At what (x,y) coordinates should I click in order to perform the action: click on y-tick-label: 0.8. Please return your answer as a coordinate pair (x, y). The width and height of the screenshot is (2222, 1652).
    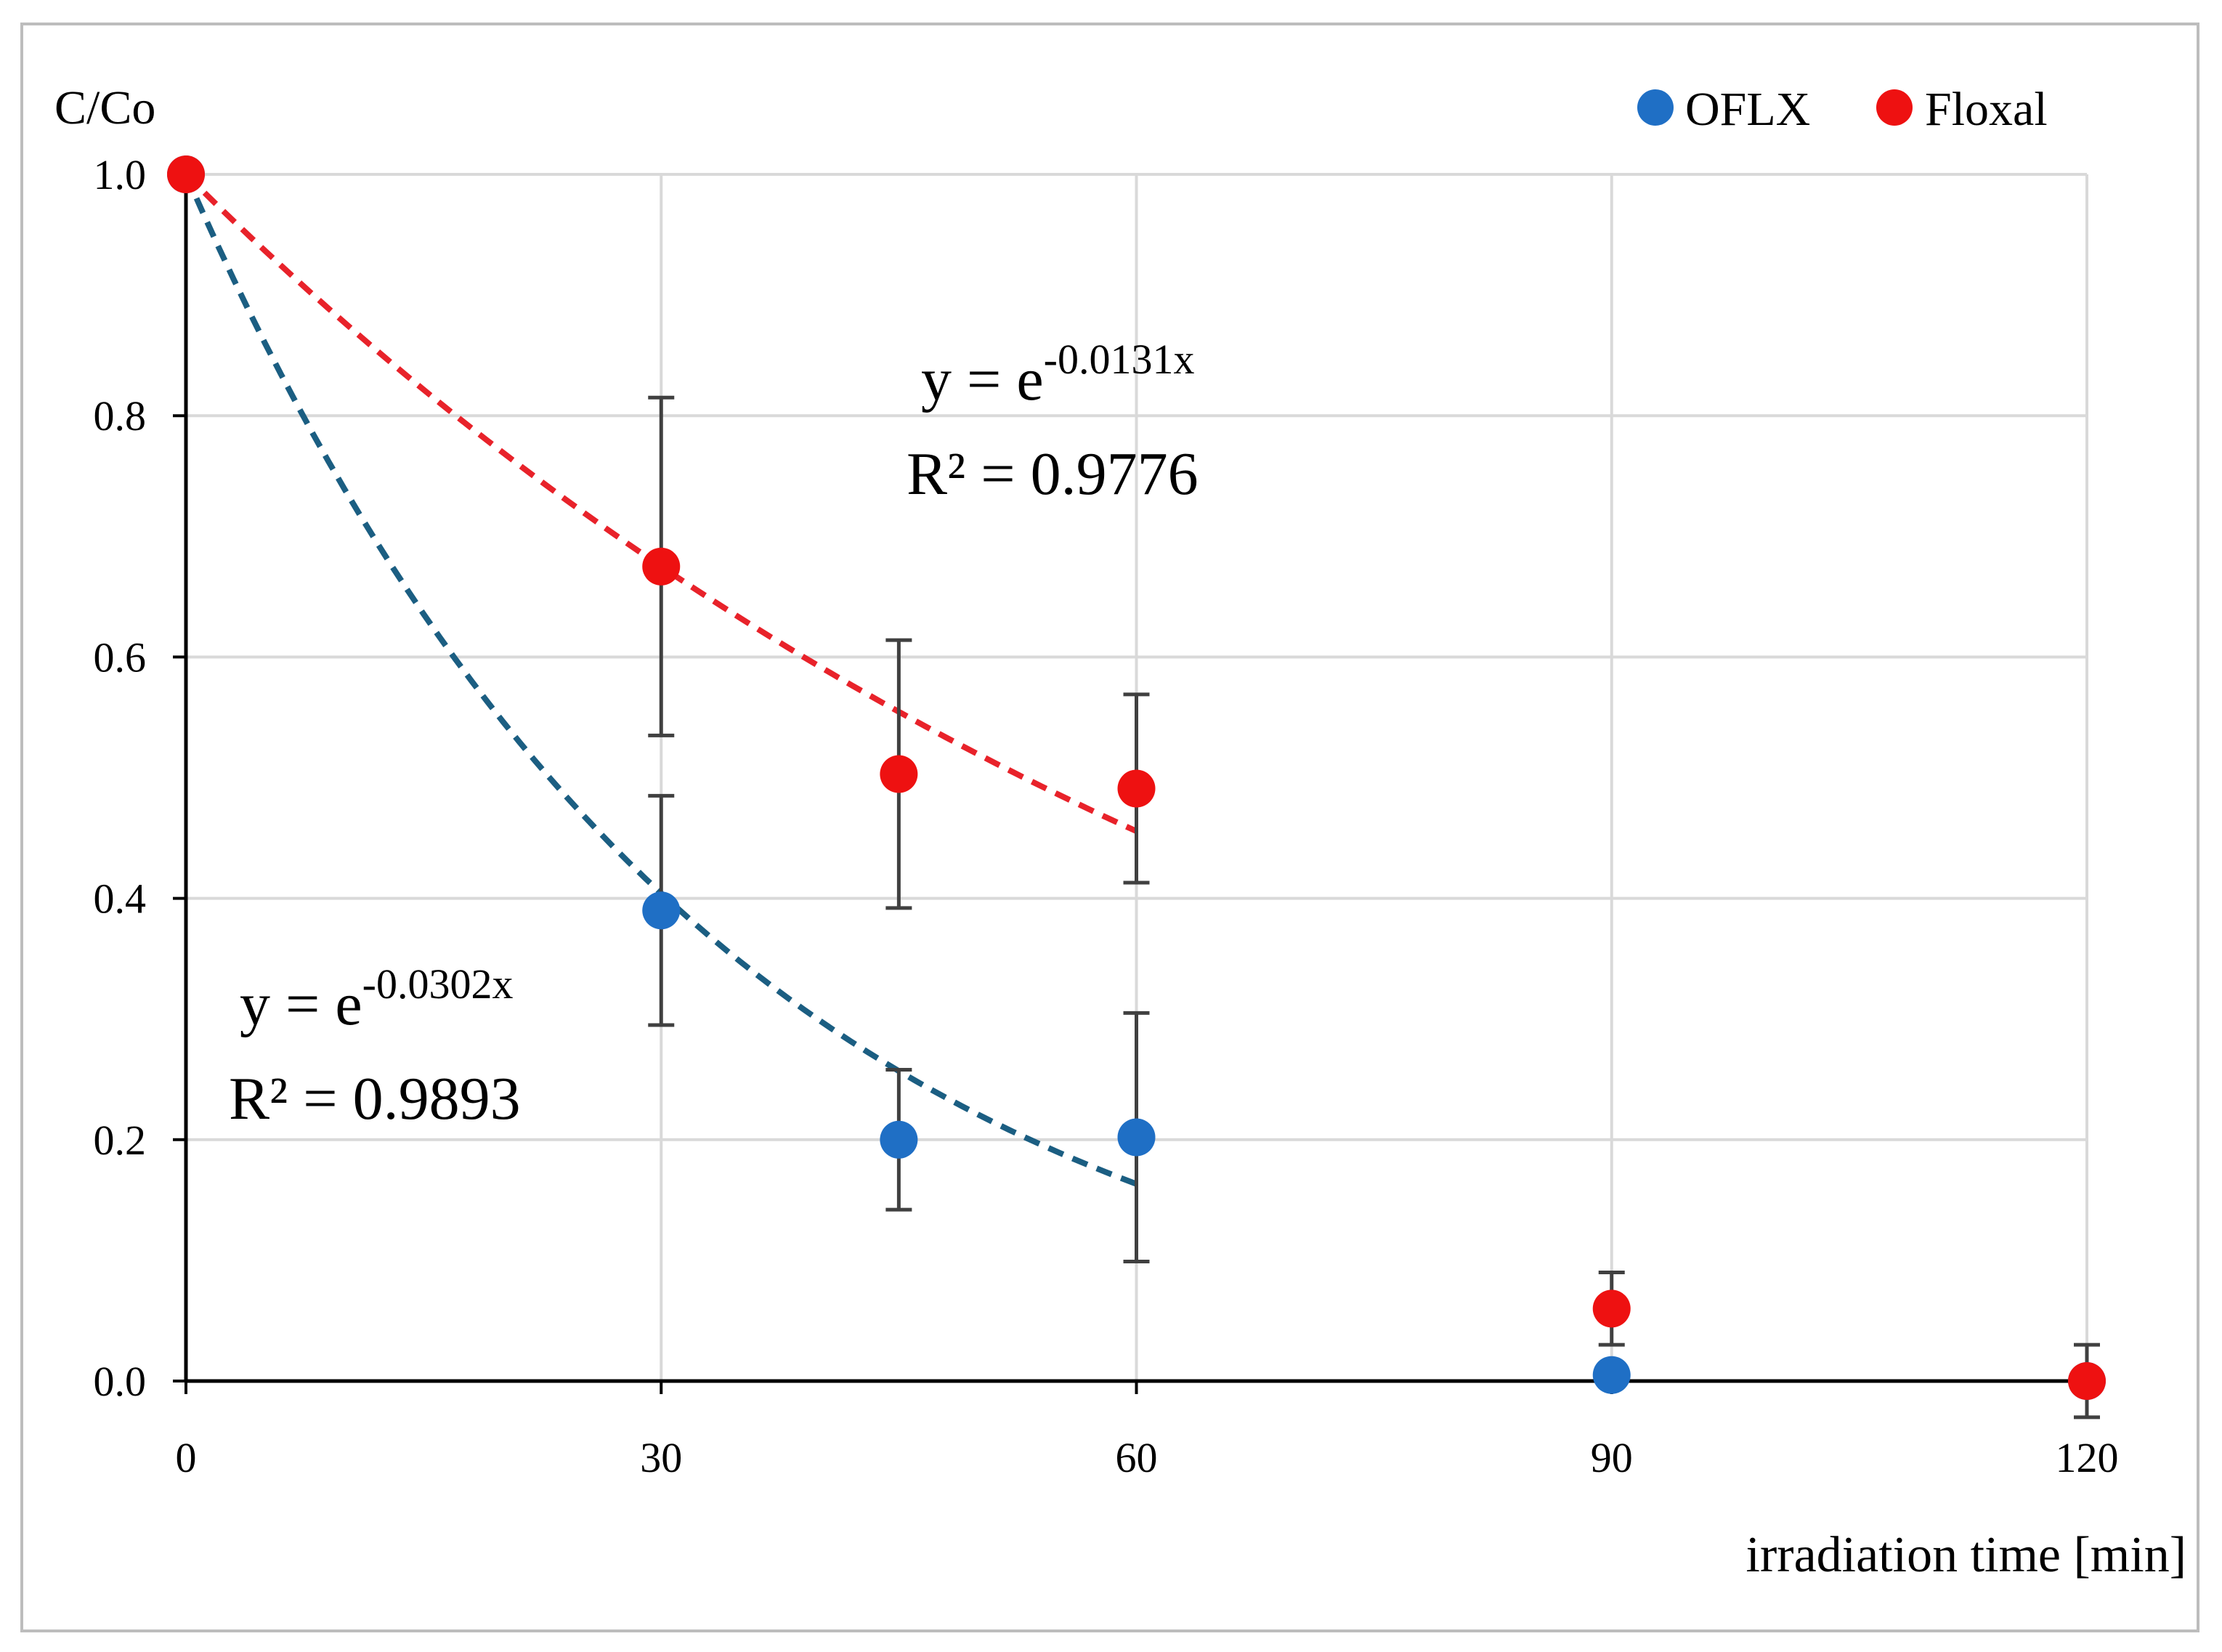
    Looking at the image, I should click on (120, 416).